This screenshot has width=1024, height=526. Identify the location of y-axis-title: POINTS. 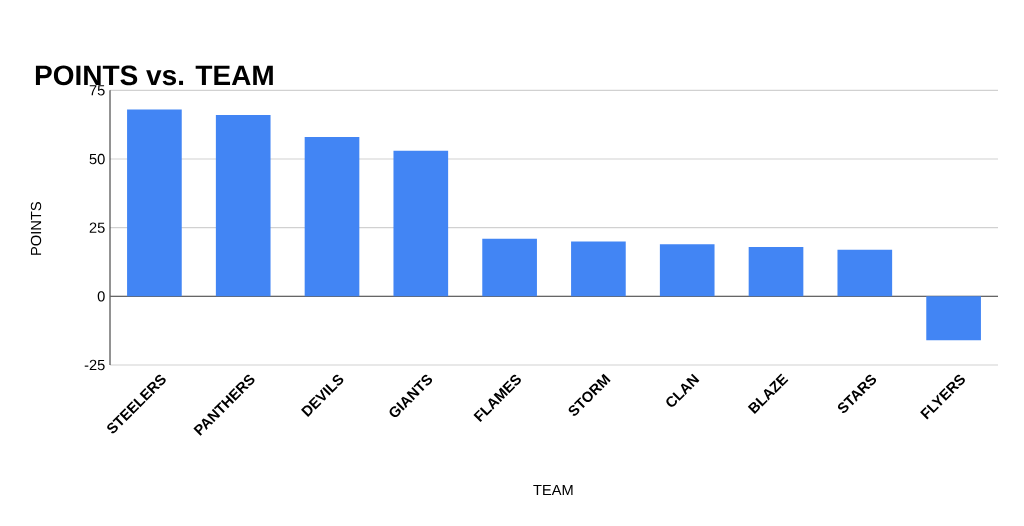
(36, 228).